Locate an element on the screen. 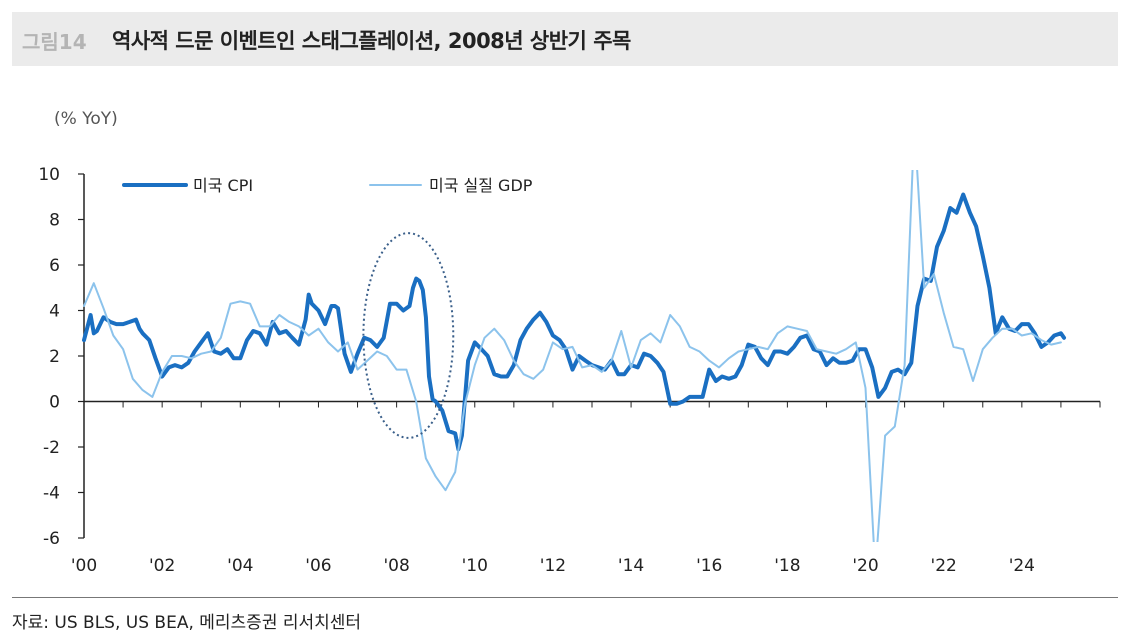 This screenshot has height=641, width=1128. x-tick-label: '16 is located at coordinates (709, 566).